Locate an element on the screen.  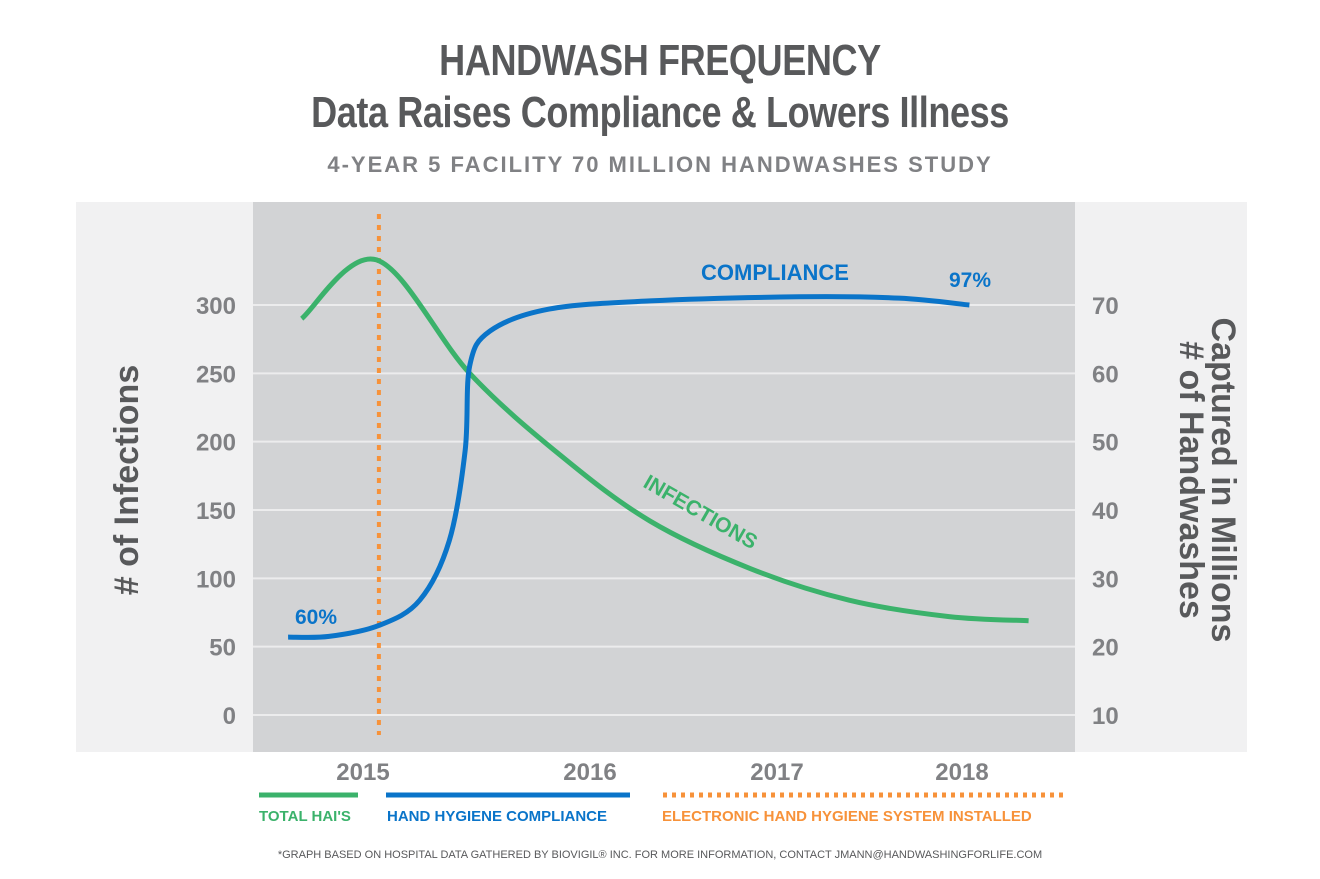
annotation-end: 97% is located at coordinates (970, 280).